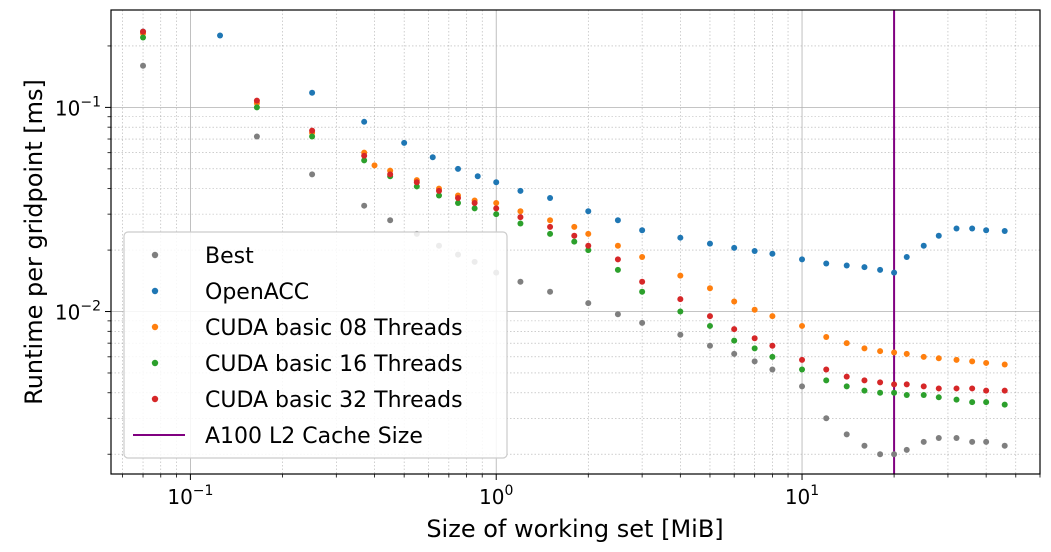 The image size is (1051, 552). I want to click on legend-label-cuda-32: CUDA basic 32 Threads, so click(334, 400).